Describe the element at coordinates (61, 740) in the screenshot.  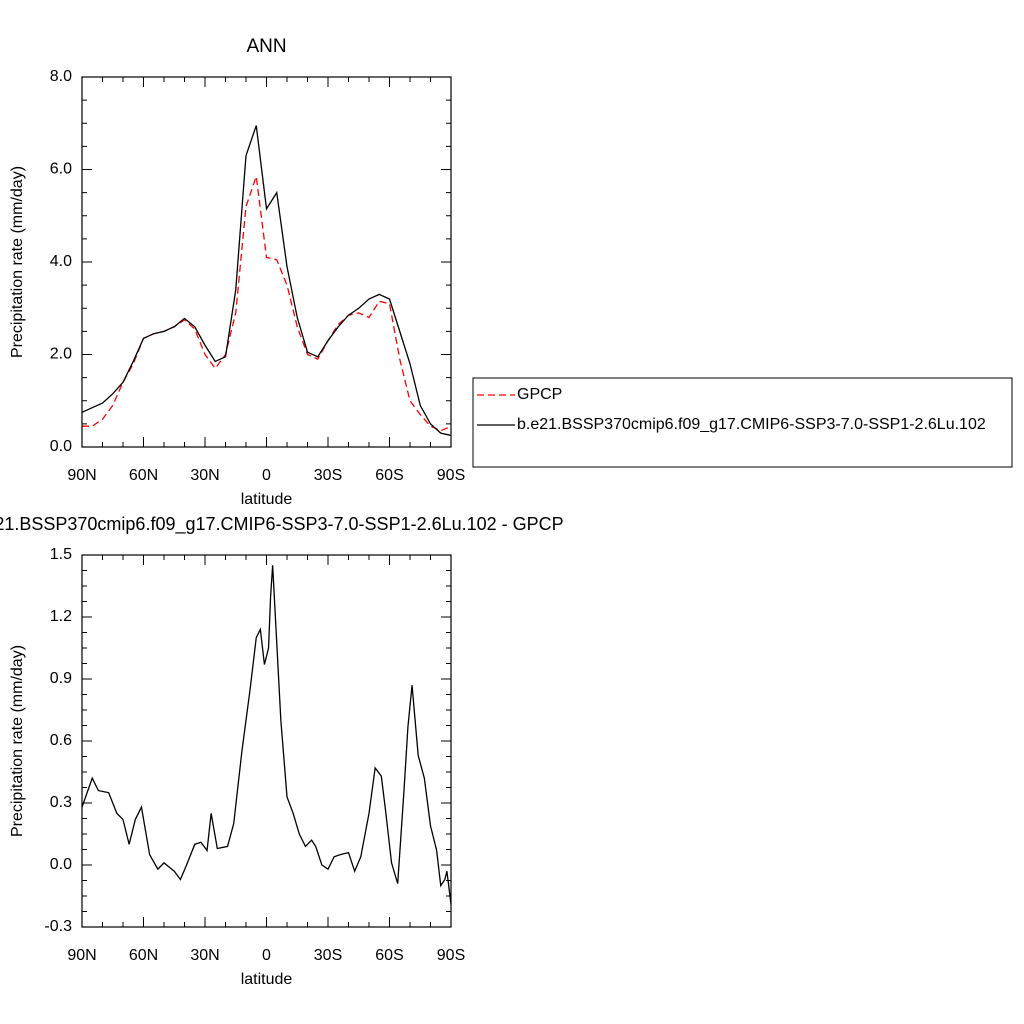
I see `y-tick-label: 0.6` at that location.